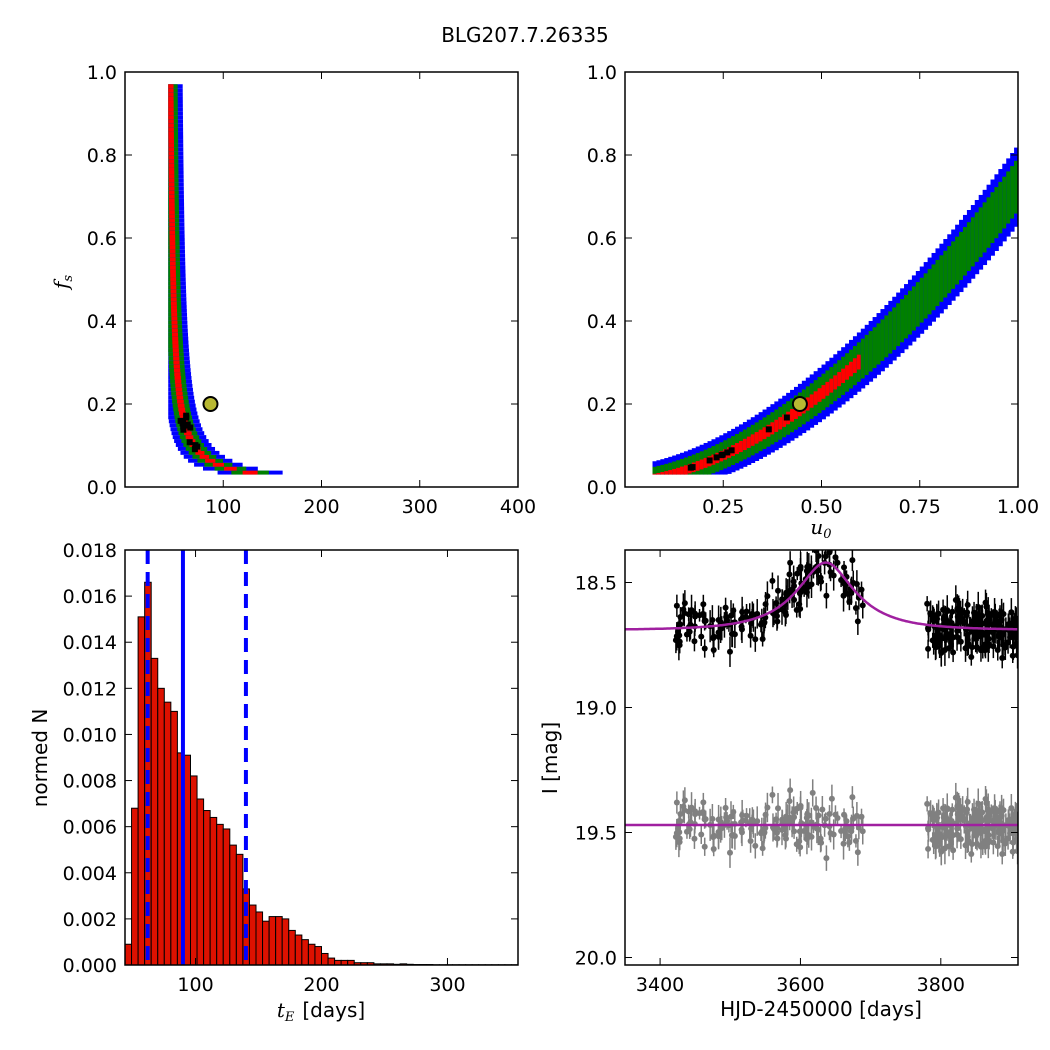 This screenshot has width=1050, height=1050. Describe the element at coordinates (210, 404) in the screenshot. I see `p1-best-fit-marker` at that location.